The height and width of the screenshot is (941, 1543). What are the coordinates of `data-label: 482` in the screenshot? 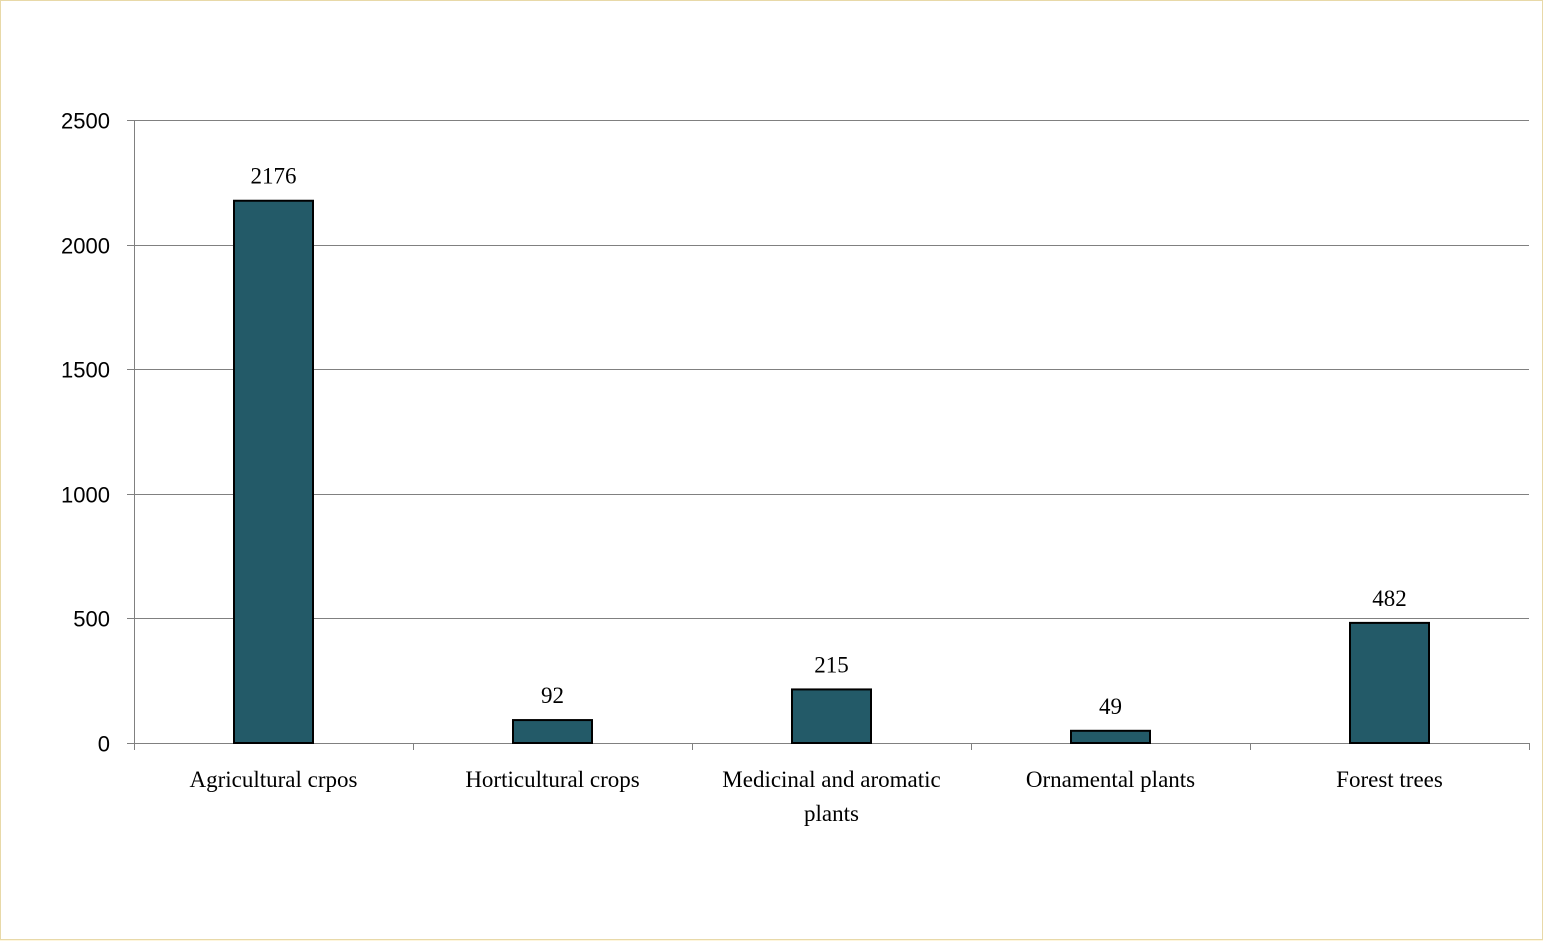 It's located at (1389, 598).